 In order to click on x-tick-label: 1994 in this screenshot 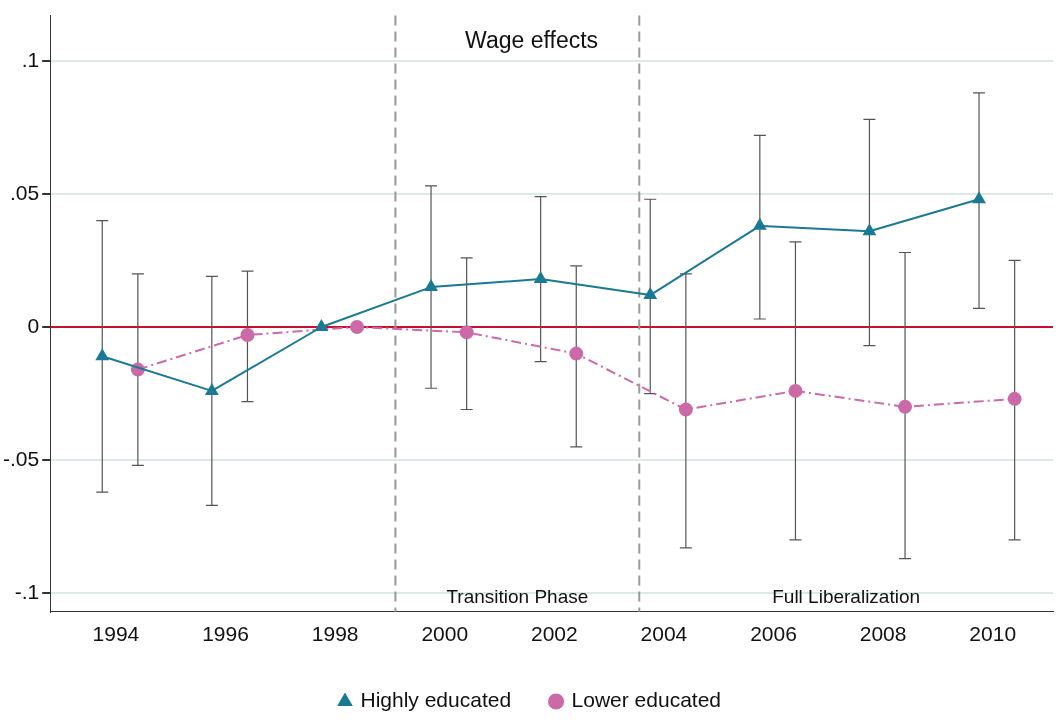, I will do `click(116, 634)`.